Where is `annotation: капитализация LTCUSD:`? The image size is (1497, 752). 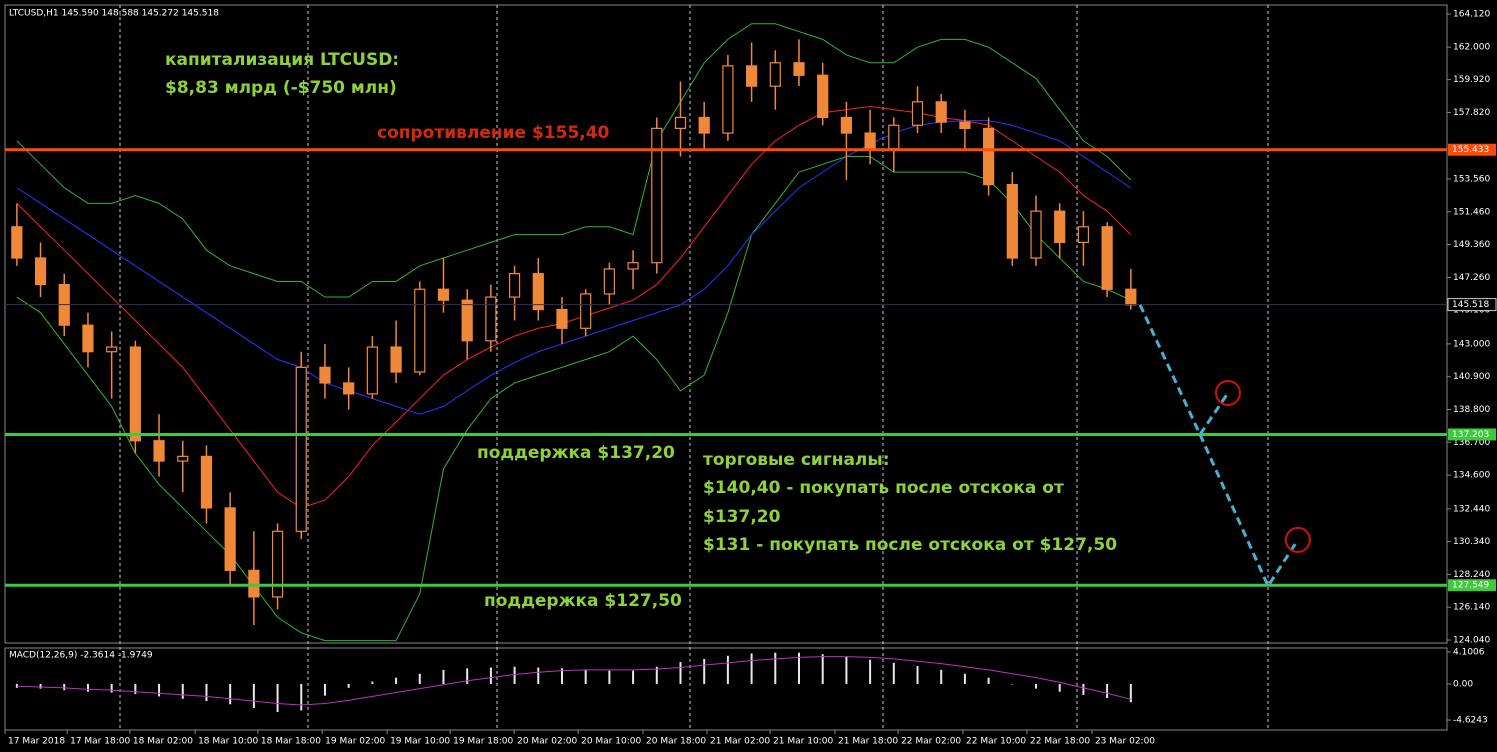
annotation: капитализация LTCUSD: is located at coordinates (282, 60).